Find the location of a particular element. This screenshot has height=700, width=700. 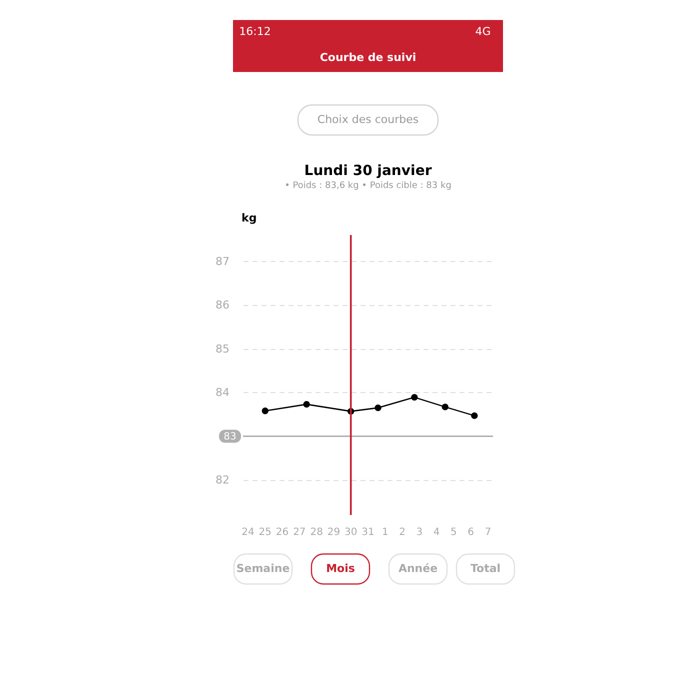

chart-subtitle: • Poids : 83,6 kg • Poids cible : 83 kg is located at coordinates (368, 186).